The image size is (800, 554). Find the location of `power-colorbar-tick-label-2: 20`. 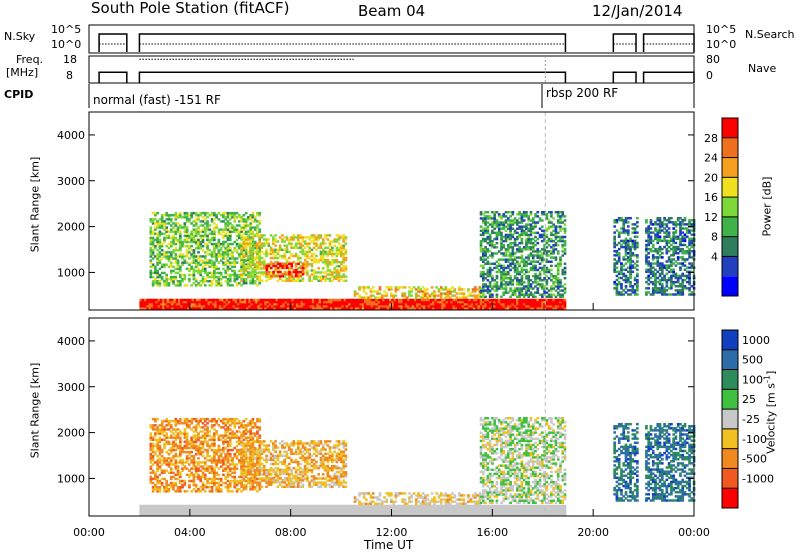

power-colorbar-tick-label-2: 20 is located at coordinates (711, 177).